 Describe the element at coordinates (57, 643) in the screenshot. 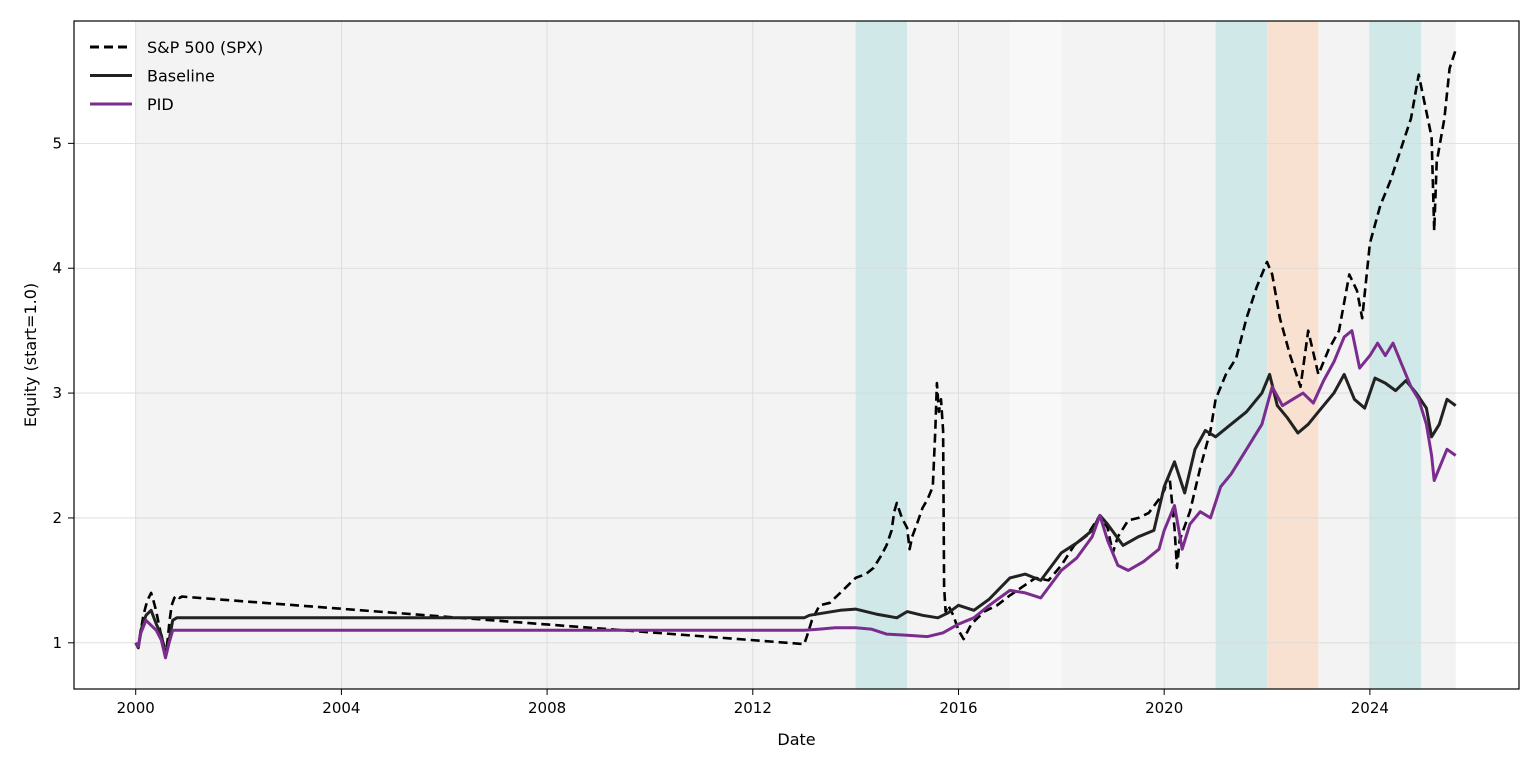

I see `y-tick-label: 1` at that location.